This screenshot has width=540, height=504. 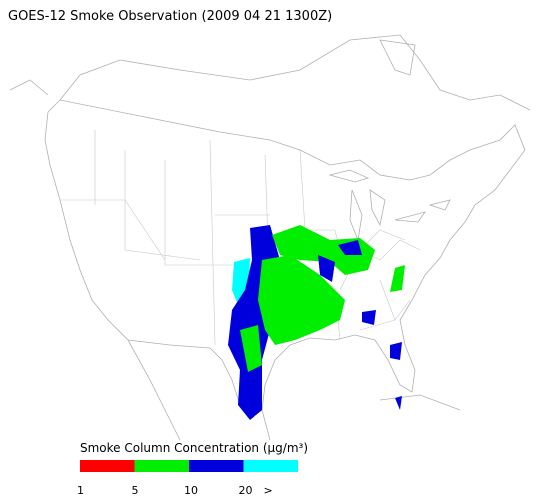 What do you see at coordinates (389, 205) in the screenshot?
I see `great-lakes` at bounding box center [389, 205].